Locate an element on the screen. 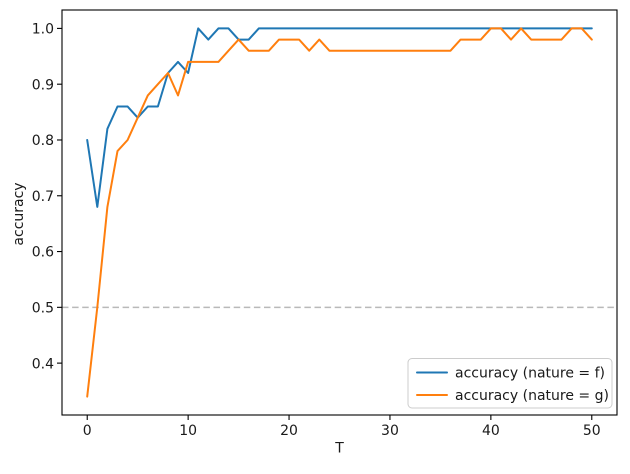 The width and height of the screenshot is (630, 474). legend-box is located at coordinates (510, 383).